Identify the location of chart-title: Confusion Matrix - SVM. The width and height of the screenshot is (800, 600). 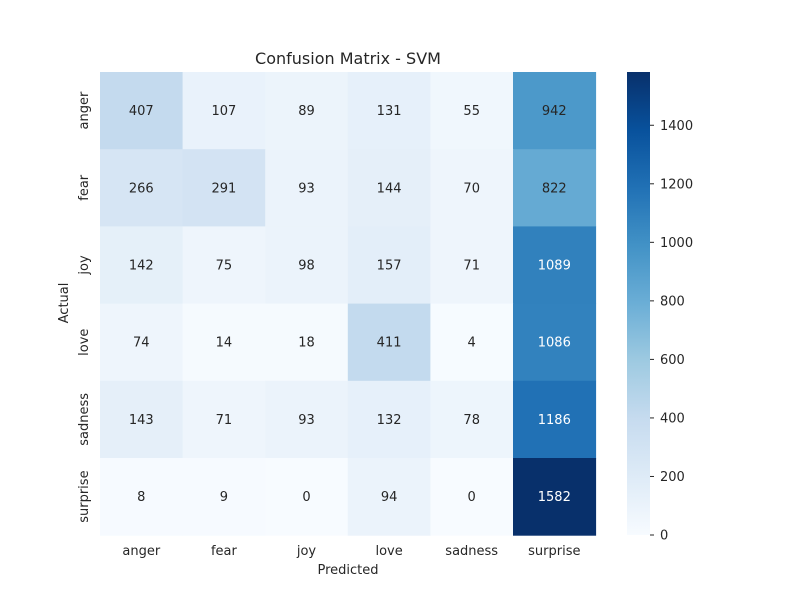
(348, 58).